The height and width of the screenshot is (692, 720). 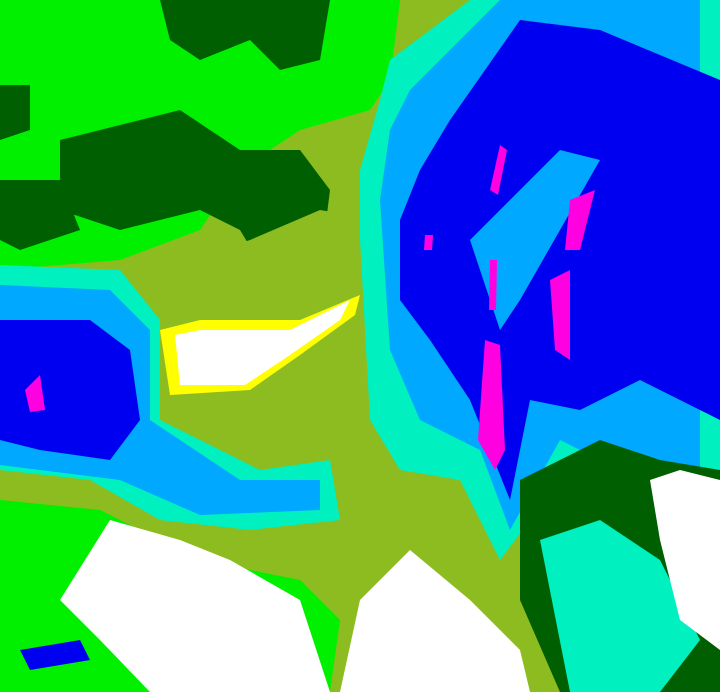 I want to click on cyan-bottom-right, so click(x=620, y=606).